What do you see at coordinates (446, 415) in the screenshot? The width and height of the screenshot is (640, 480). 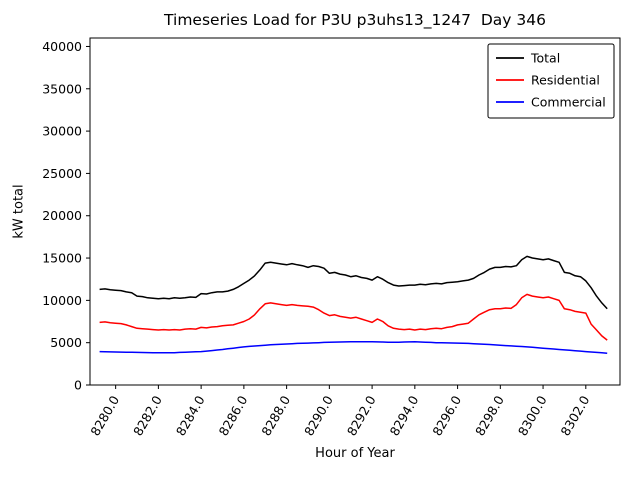 I see `x-tick-label: 8296.0` at bounding box center [446, 415].